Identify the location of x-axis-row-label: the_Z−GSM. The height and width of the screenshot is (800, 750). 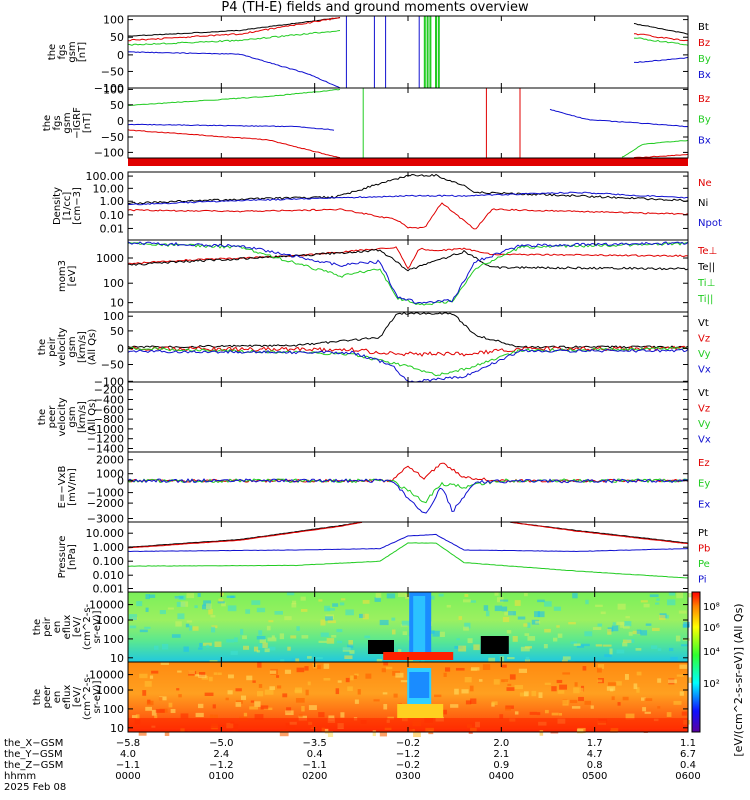
(33, 765).